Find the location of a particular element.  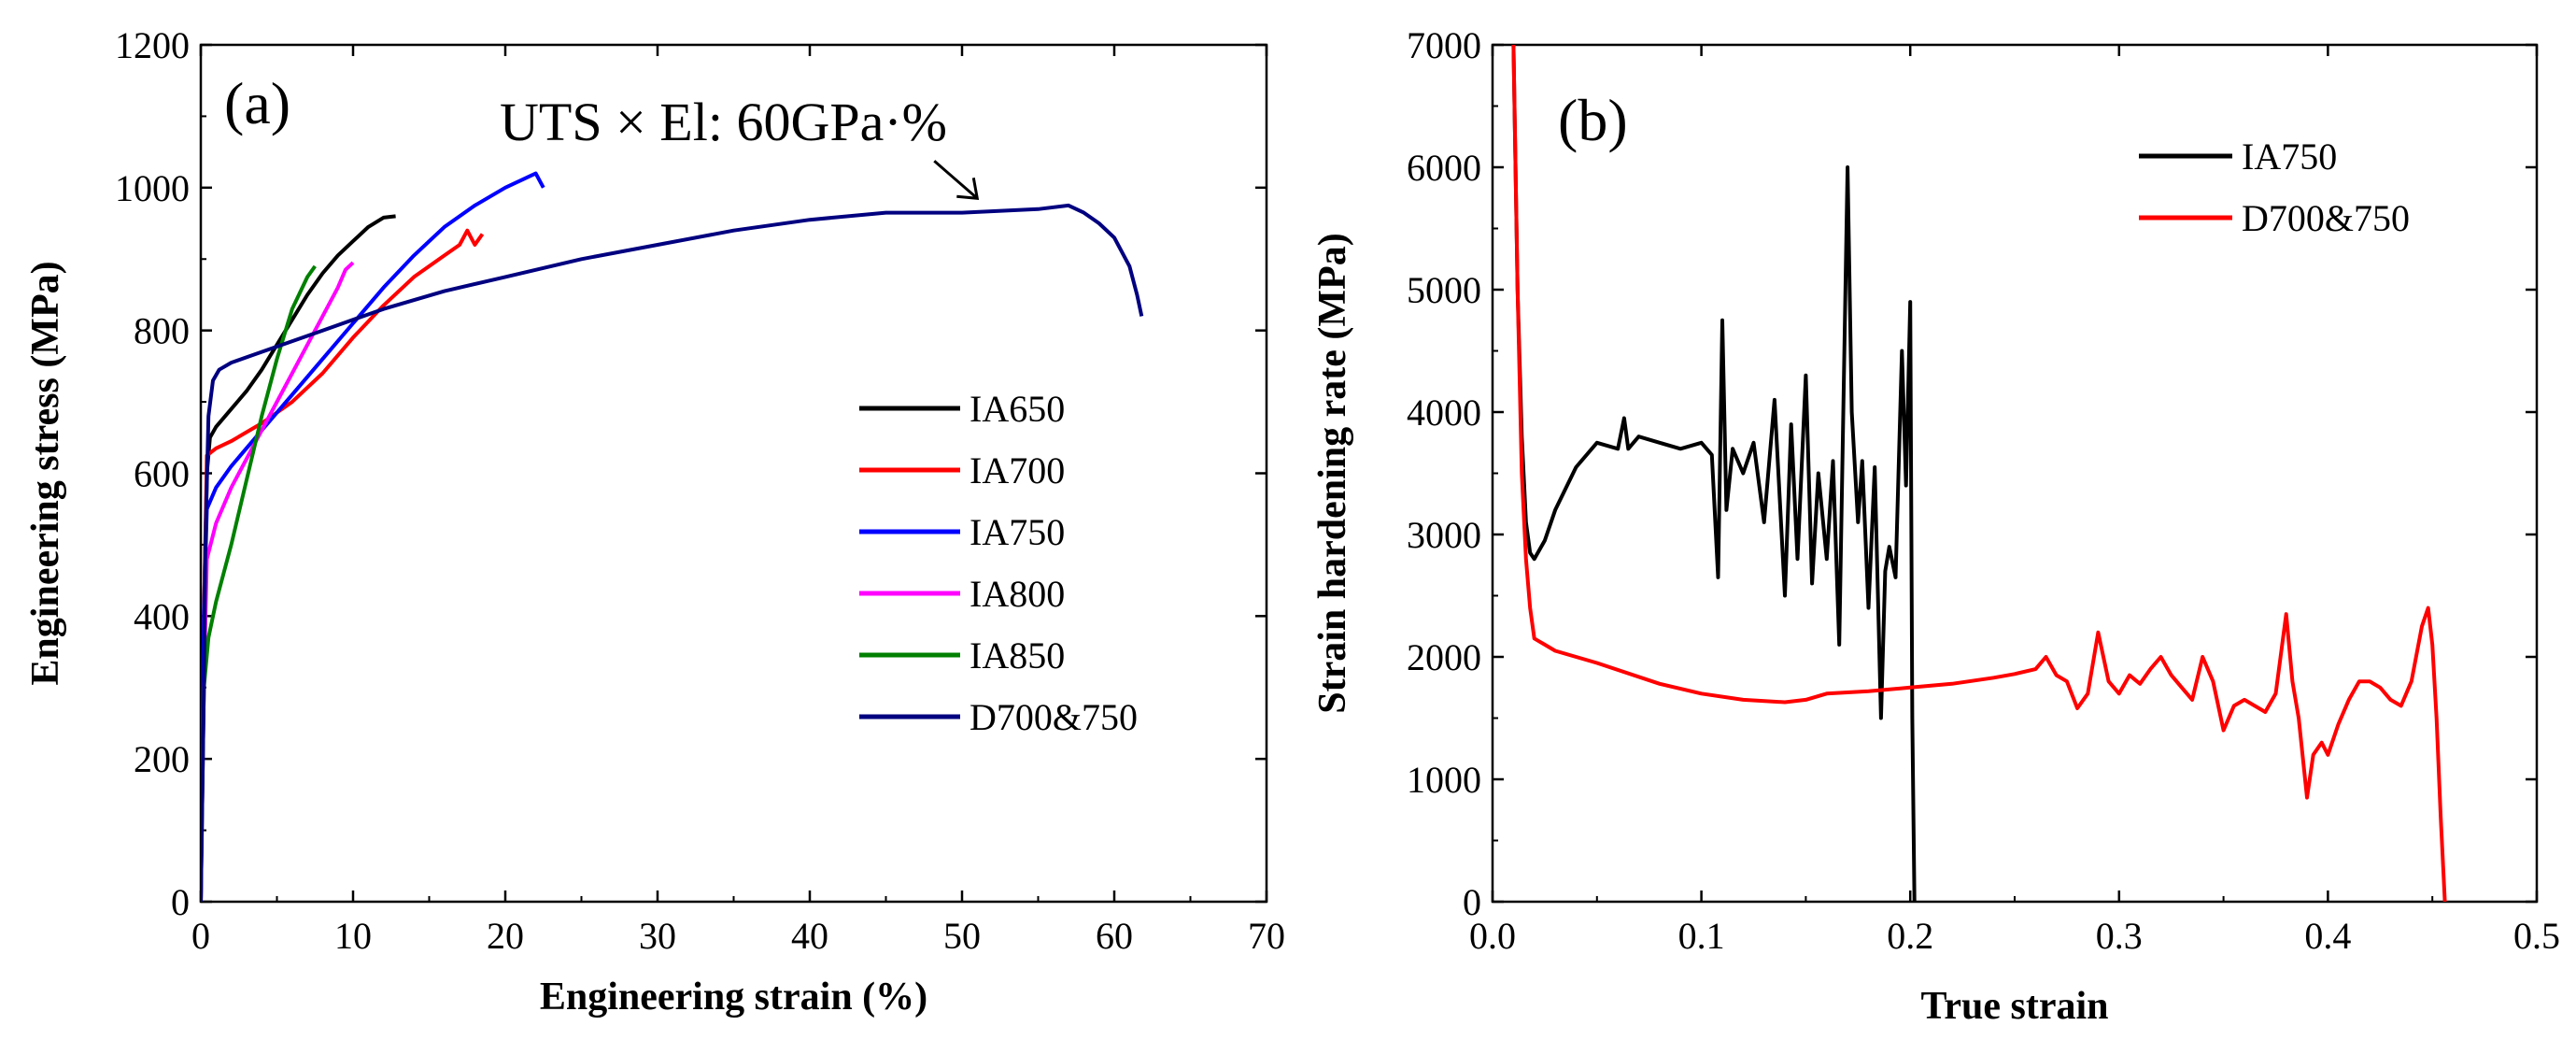

series-line-ia700 is located at coordinates (343, 565).